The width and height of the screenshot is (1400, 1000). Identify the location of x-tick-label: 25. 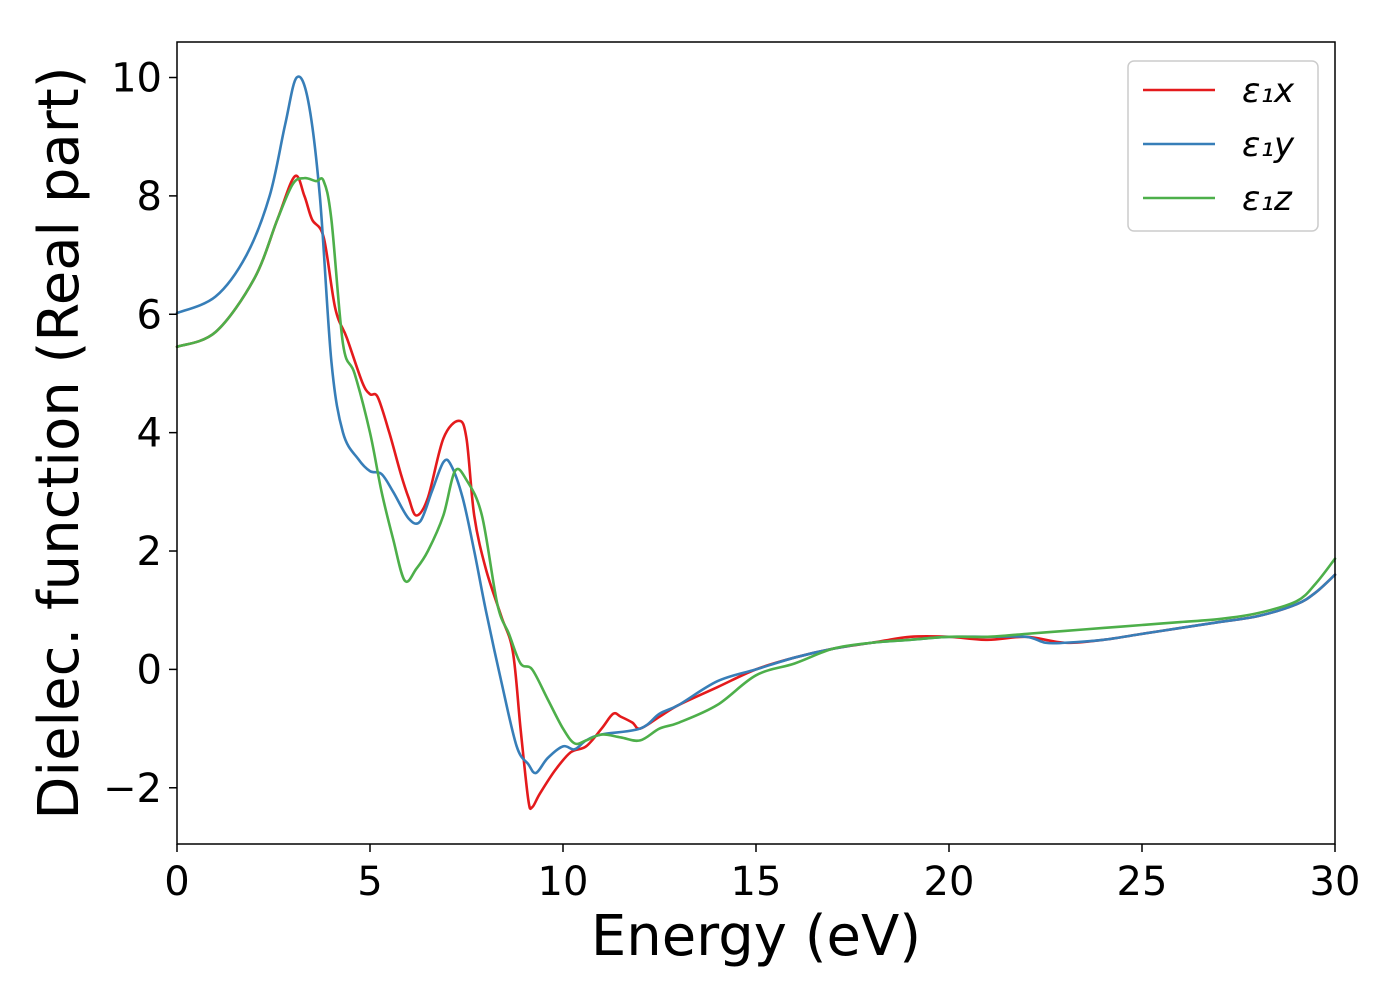
(1142, 882).